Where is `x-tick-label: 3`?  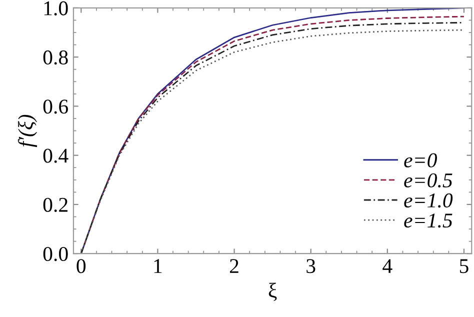
x-tick-label: 3 is located at coordinates (311, 266).